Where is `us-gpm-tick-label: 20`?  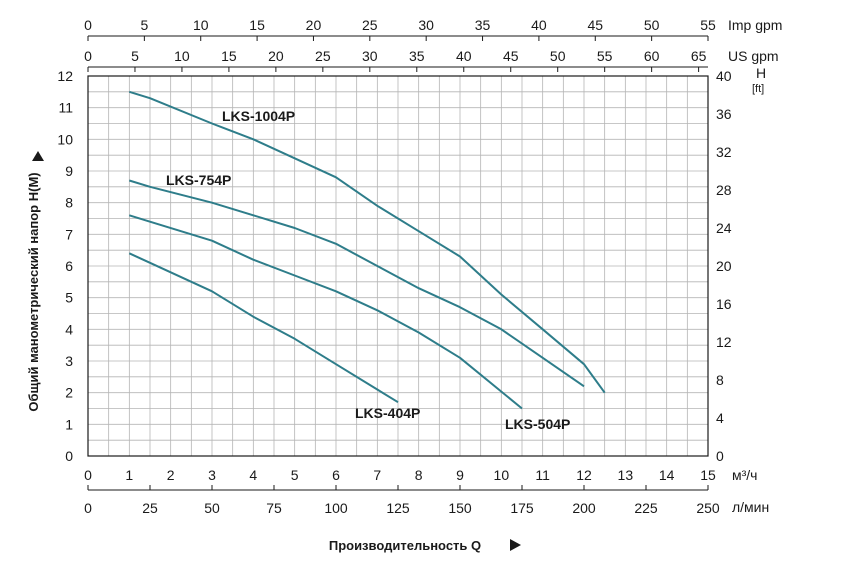
us-gpm-tick-label: 20 is located at coordinates (276, 56).